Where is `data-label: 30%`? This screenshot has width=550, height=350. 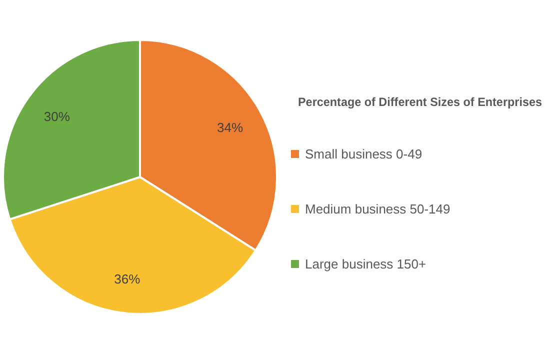 data-label: 30% is located at coordinates (57, 116).